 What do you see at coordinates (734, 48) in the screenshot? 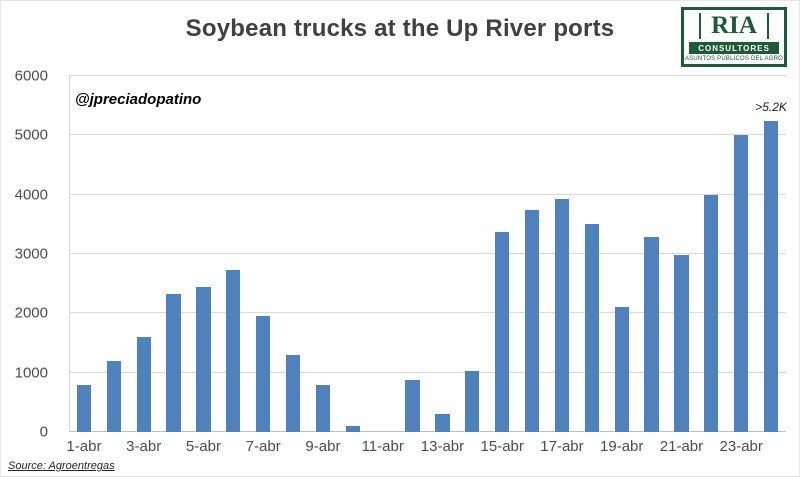
I see `logo-consultores-strip: CONSULTORES` at bounding box center [734, 48].